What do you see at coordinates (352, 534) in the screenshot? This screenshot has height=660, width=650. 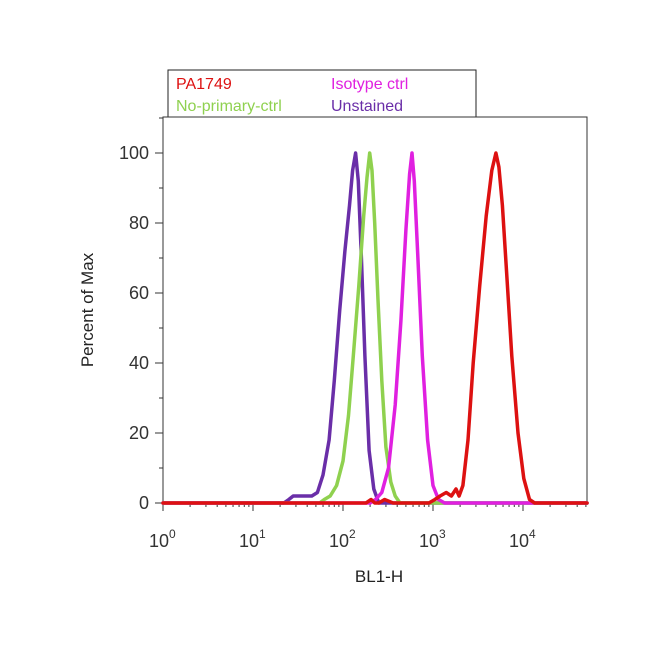 I see `x-tick-exponent: 2` at bounding box center [352, 534].